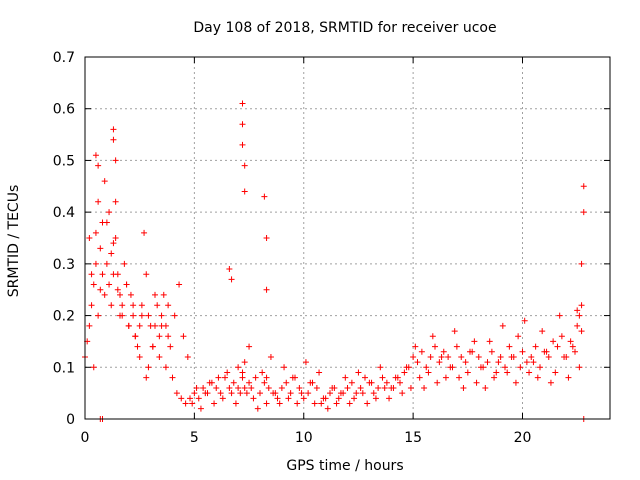 The height and width of the screenshot is (480, 640). What do you see at coordinates (64, 110) in the screenshot?
I see `y-tick-label: 0.6` at bounding box center [64, 110].